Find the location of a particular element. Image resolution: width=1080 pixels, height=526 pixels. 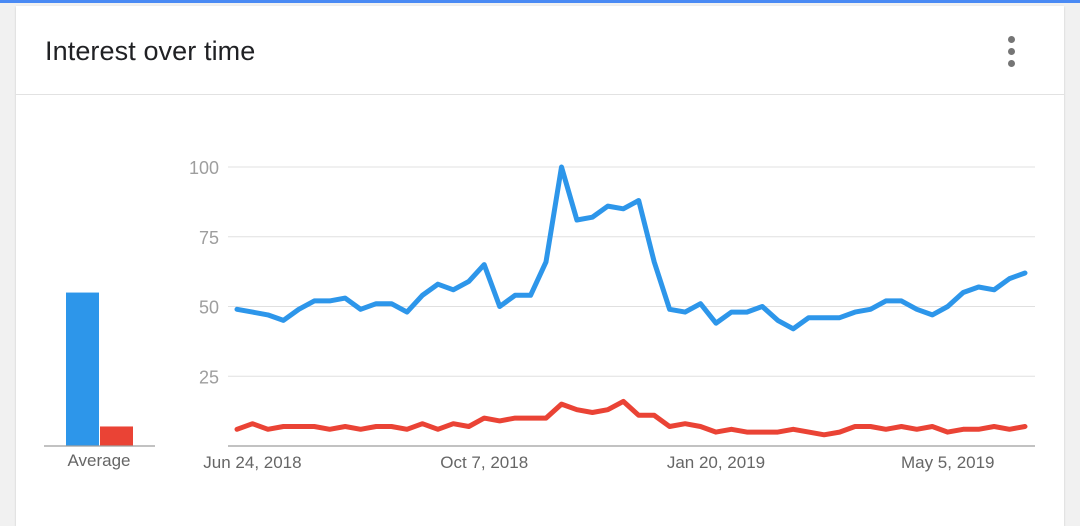

x-tick-label-1: Jun 24, 2018 is located at coordinates (252, 462).